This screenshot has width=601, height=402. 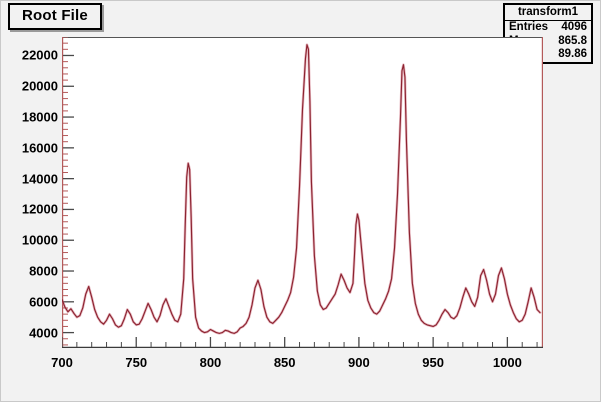 What do you see at coordinates (136, 362) in the screenshot?
I see `x-tick-label: 750` at bounding box center [136, 362].